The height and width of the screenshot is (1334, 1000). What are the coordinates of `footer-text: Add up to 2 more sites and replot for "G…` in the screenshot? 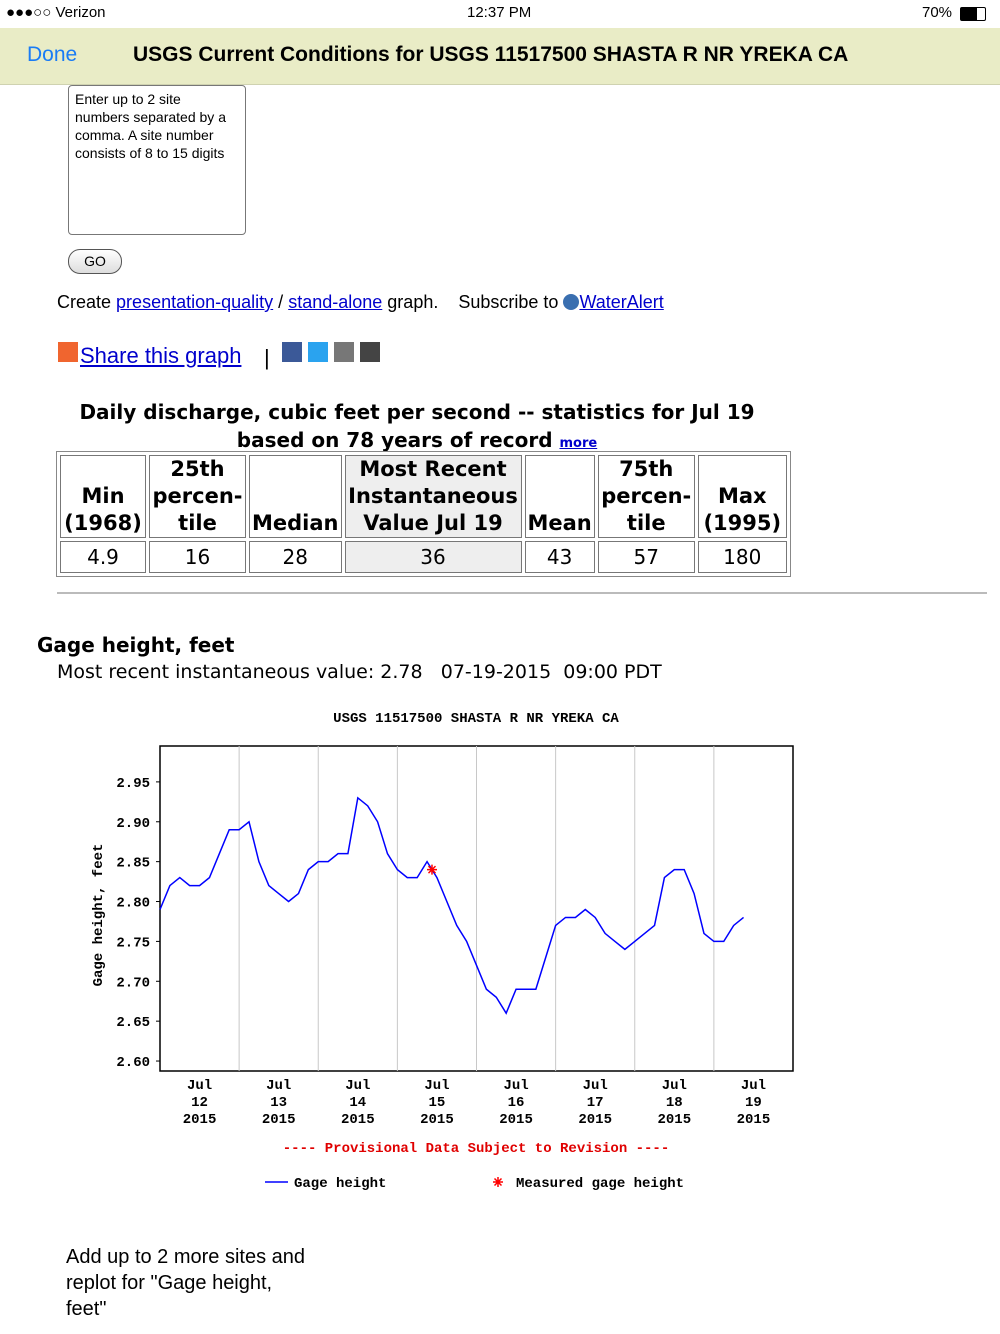 It's located at (186, 1283).